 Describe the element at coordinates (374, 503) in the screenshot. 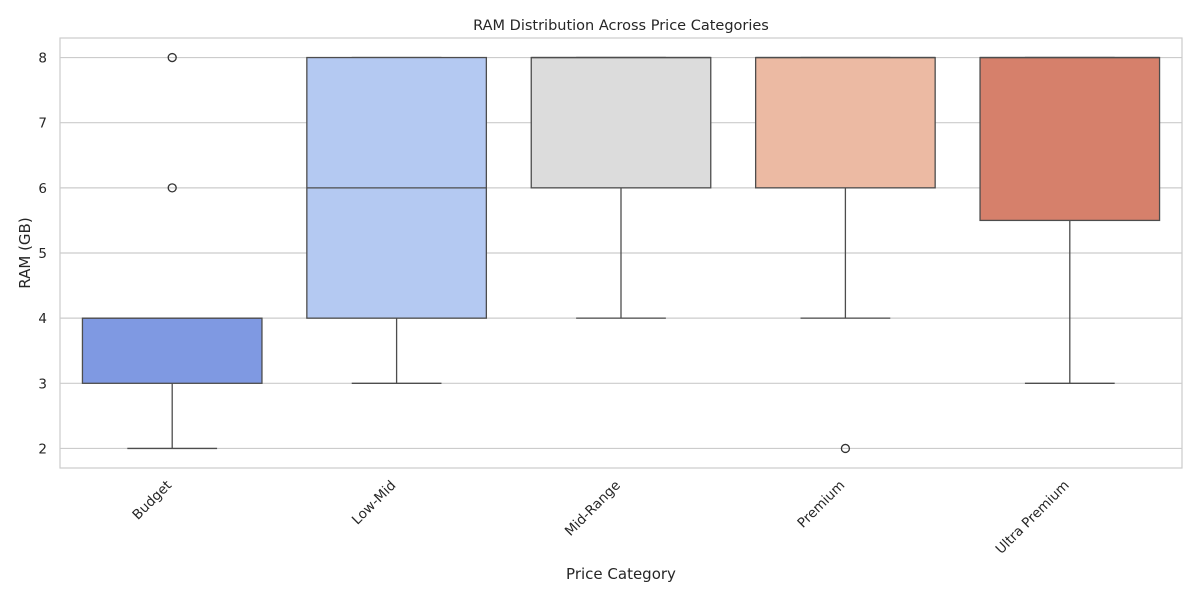

I see `x-tick-label: Low-Mid` at that location.